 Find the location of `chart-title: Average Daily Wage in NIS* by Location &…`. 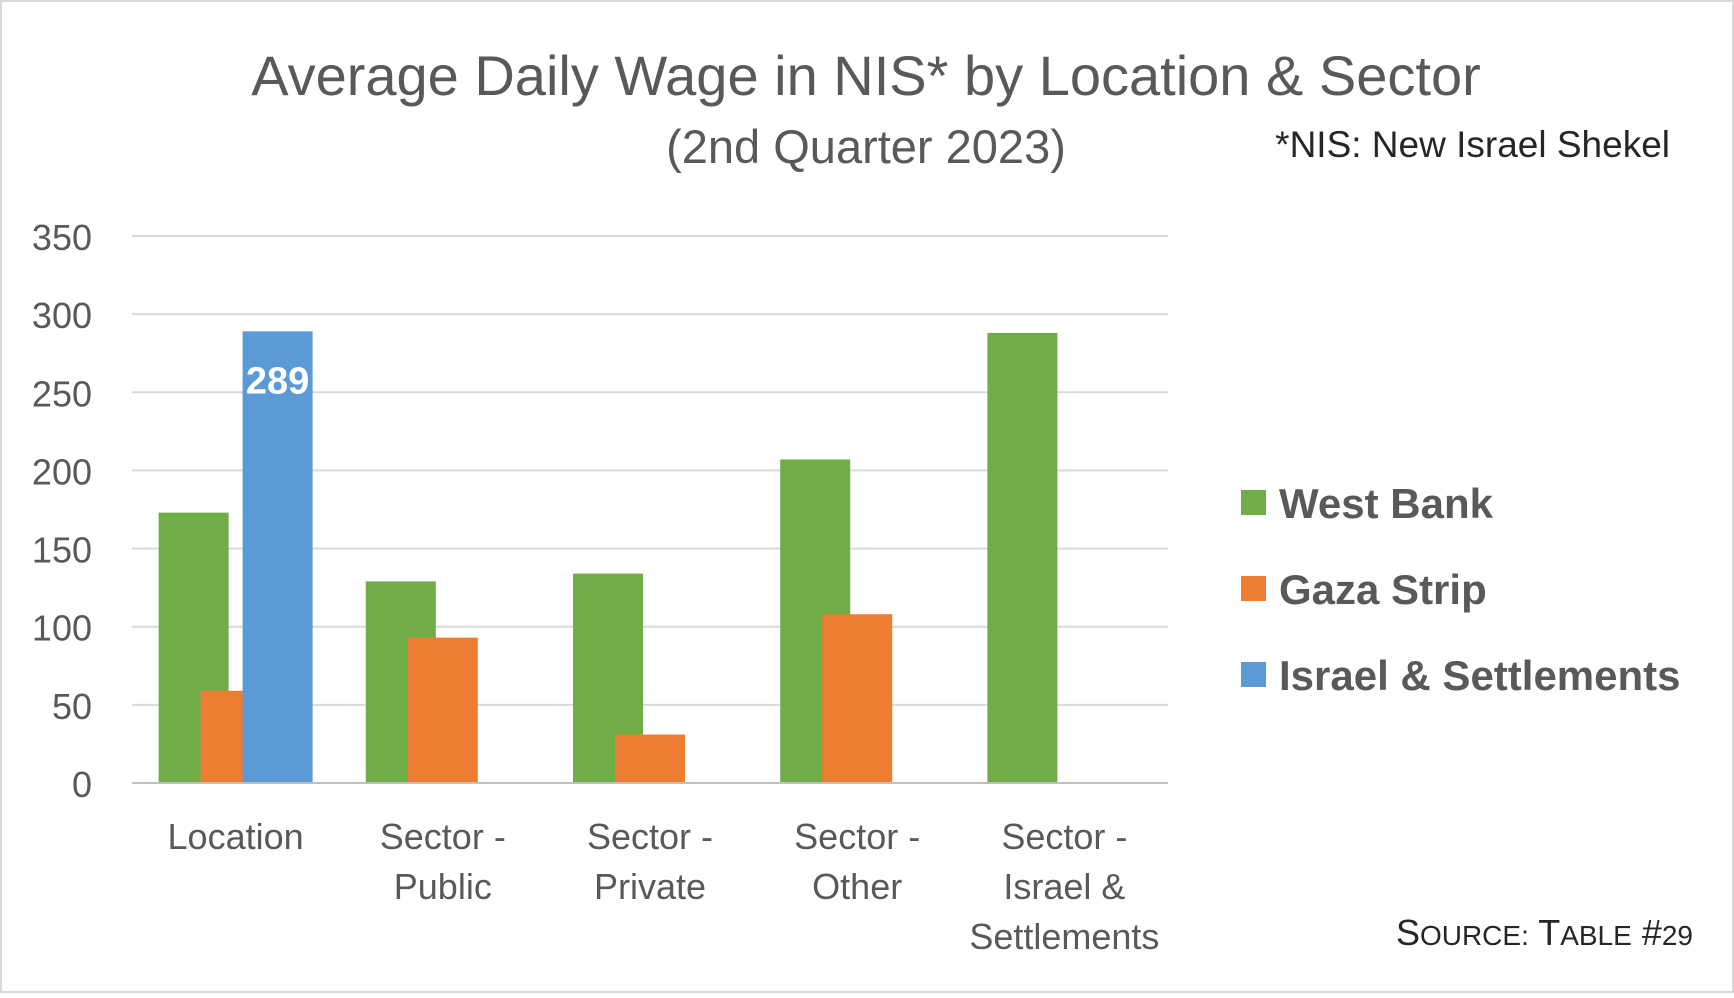

chart-title: Average Daily Wage in NIS* by Location &… is located at coordinates (866, 75).